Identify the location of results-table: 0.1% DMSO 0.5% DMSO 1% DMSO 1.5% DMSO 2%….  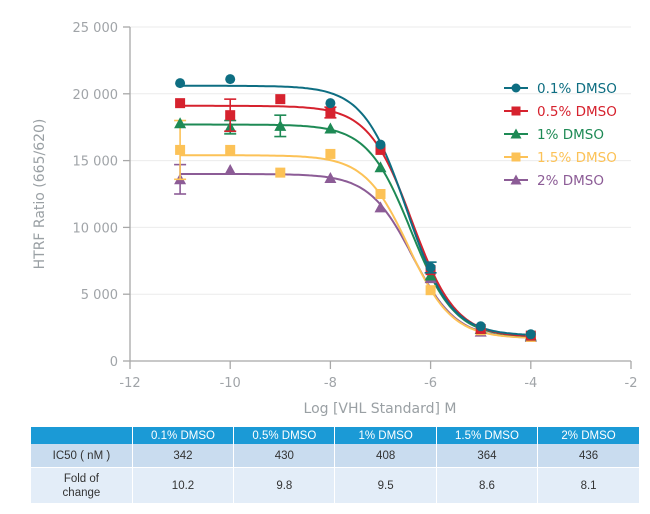
(335, 465).